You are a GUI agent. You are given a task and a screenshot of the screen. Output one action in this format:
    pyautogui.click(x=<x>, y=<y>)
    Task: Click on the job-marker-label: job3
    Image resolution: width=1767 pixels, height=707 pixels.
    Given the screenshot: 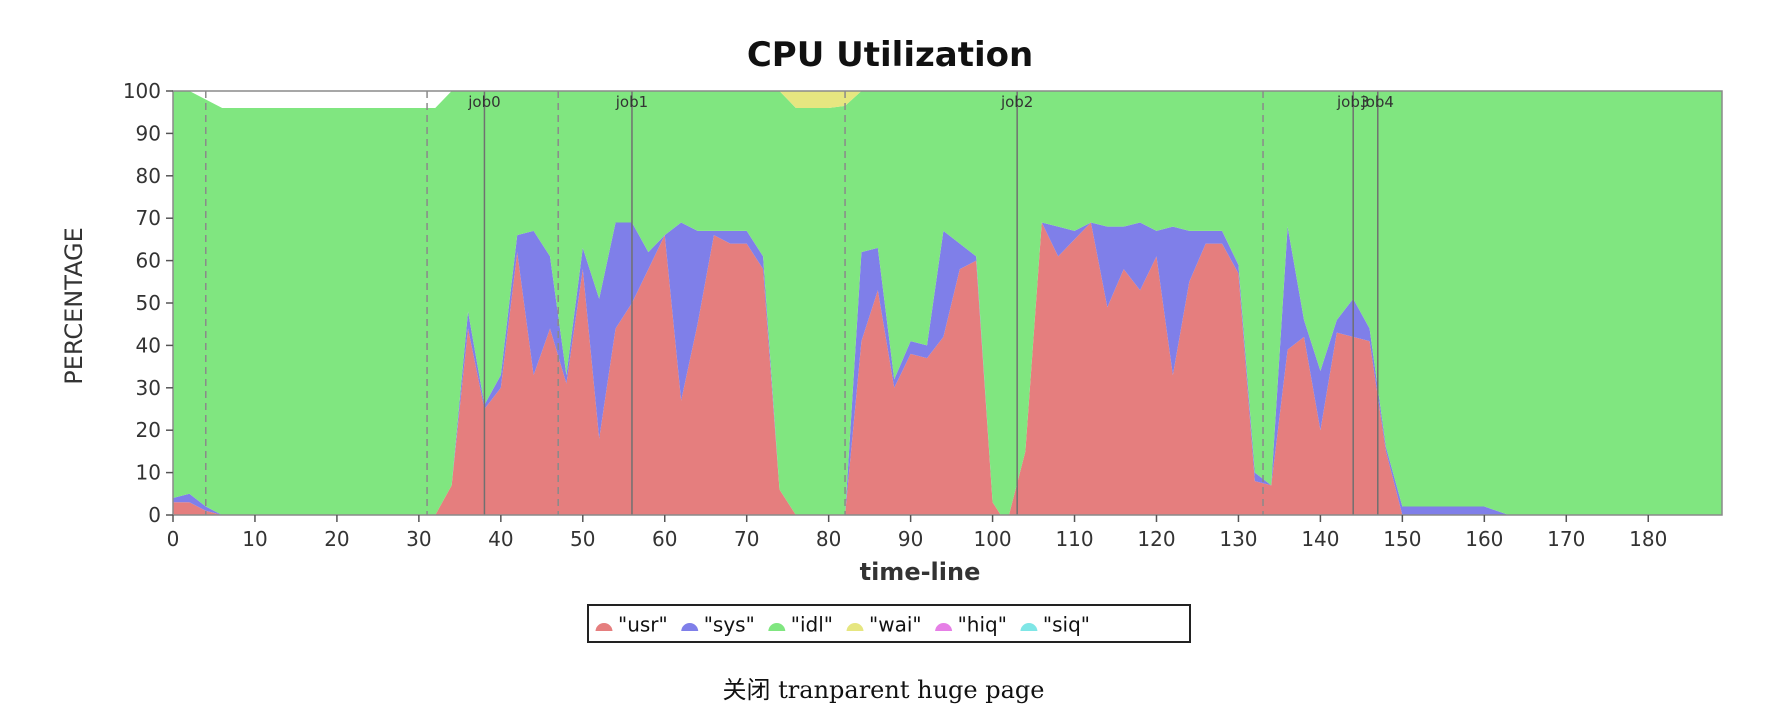 What is the action you would take?
    pyautogui.click(x=1352, y=102)
    